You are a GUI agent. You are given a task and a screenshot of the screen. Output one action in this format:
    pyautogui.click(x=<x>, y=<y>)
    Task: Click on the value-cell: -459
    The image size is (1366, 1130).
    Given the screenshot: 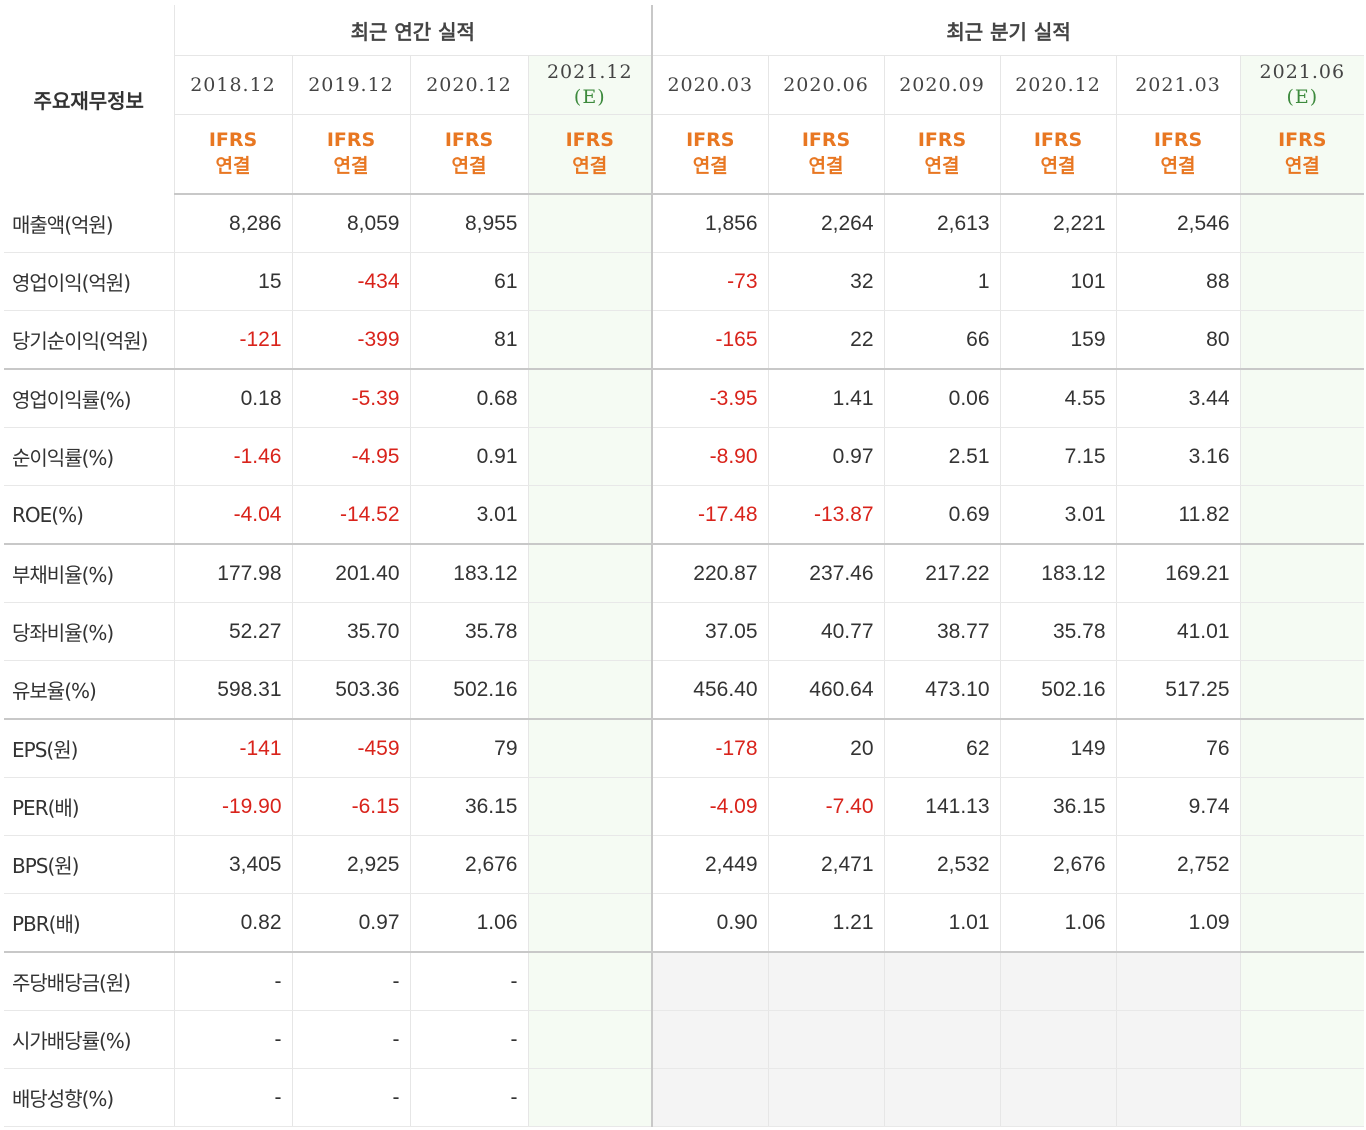 What is the action you would take?
    pyautogui.click(x=350, y=748)
    